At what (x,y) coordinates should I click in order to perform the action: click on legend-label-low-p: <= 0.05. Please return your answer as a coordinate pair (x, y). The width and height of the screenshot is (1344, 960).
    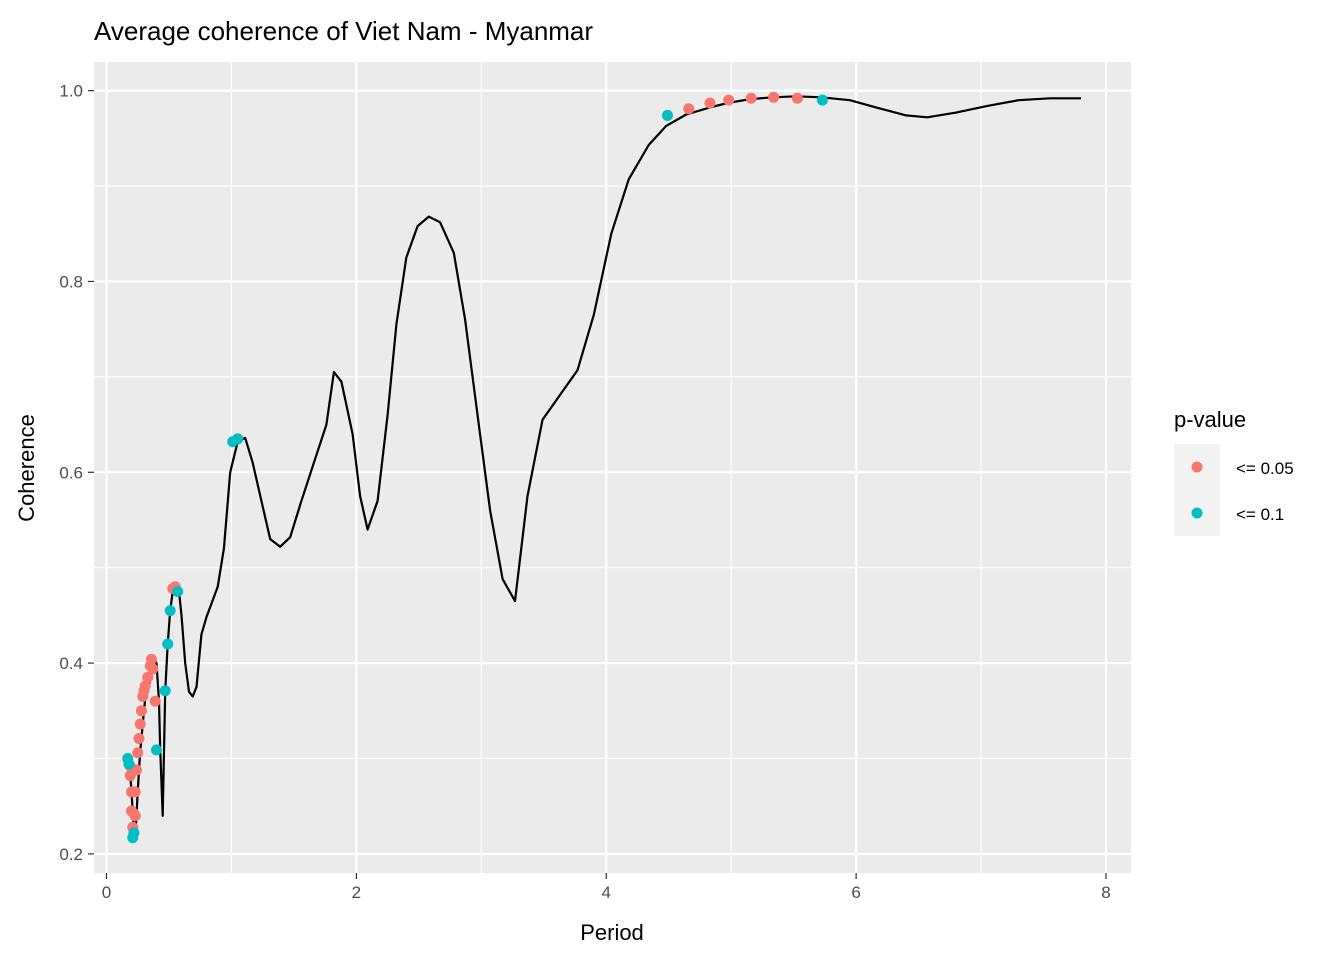
    Looking at the image, I should click on (1265, 468).